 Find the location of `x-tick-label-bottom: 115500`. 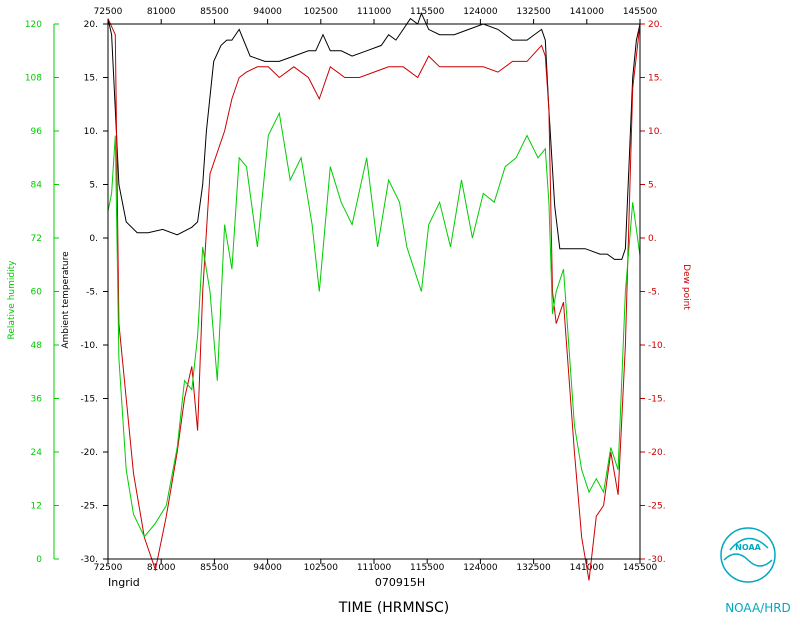

x-tick-label-bottom: 115500 is located at coordinates (427, 568).